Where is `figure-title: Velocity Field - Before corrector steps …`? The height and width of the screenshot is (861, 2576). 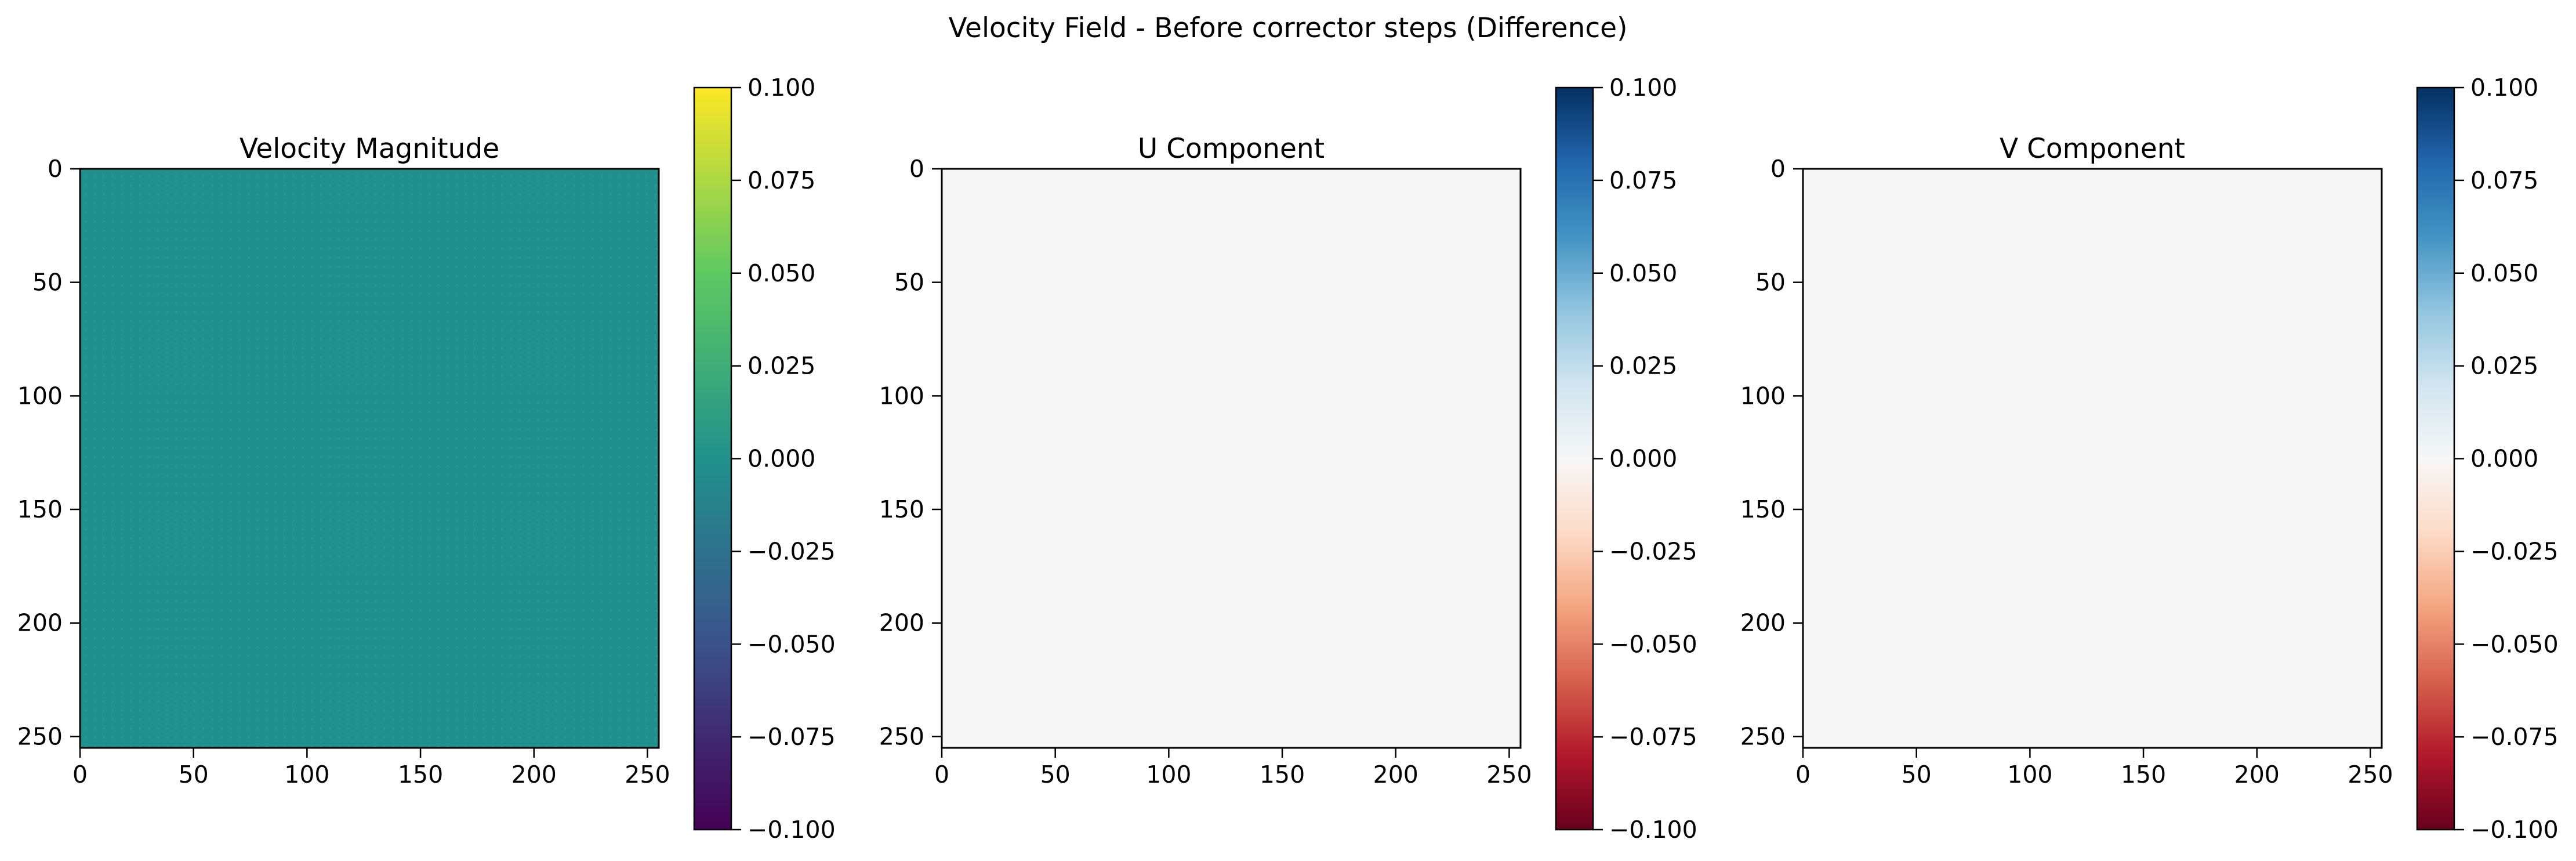 figure-title: Velocity Field - Before corrector steps … is located at coordinates (1288, 28).